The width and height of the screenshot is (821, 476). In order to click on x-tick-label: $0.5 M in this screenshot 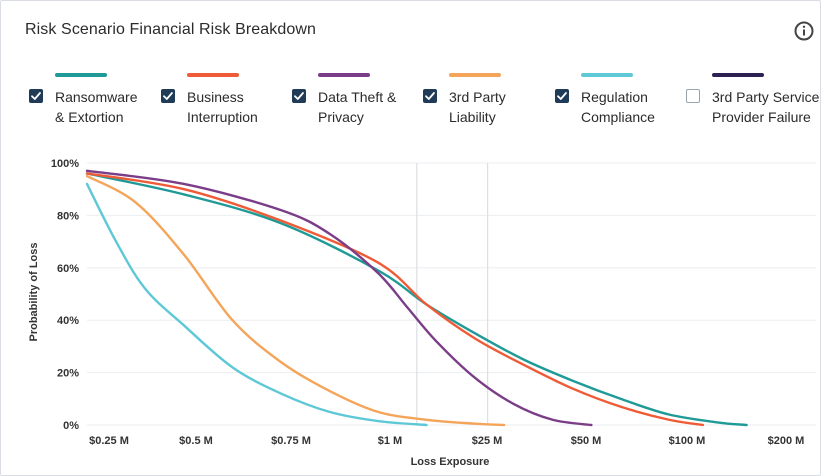, I will do `click(196, 441)`.